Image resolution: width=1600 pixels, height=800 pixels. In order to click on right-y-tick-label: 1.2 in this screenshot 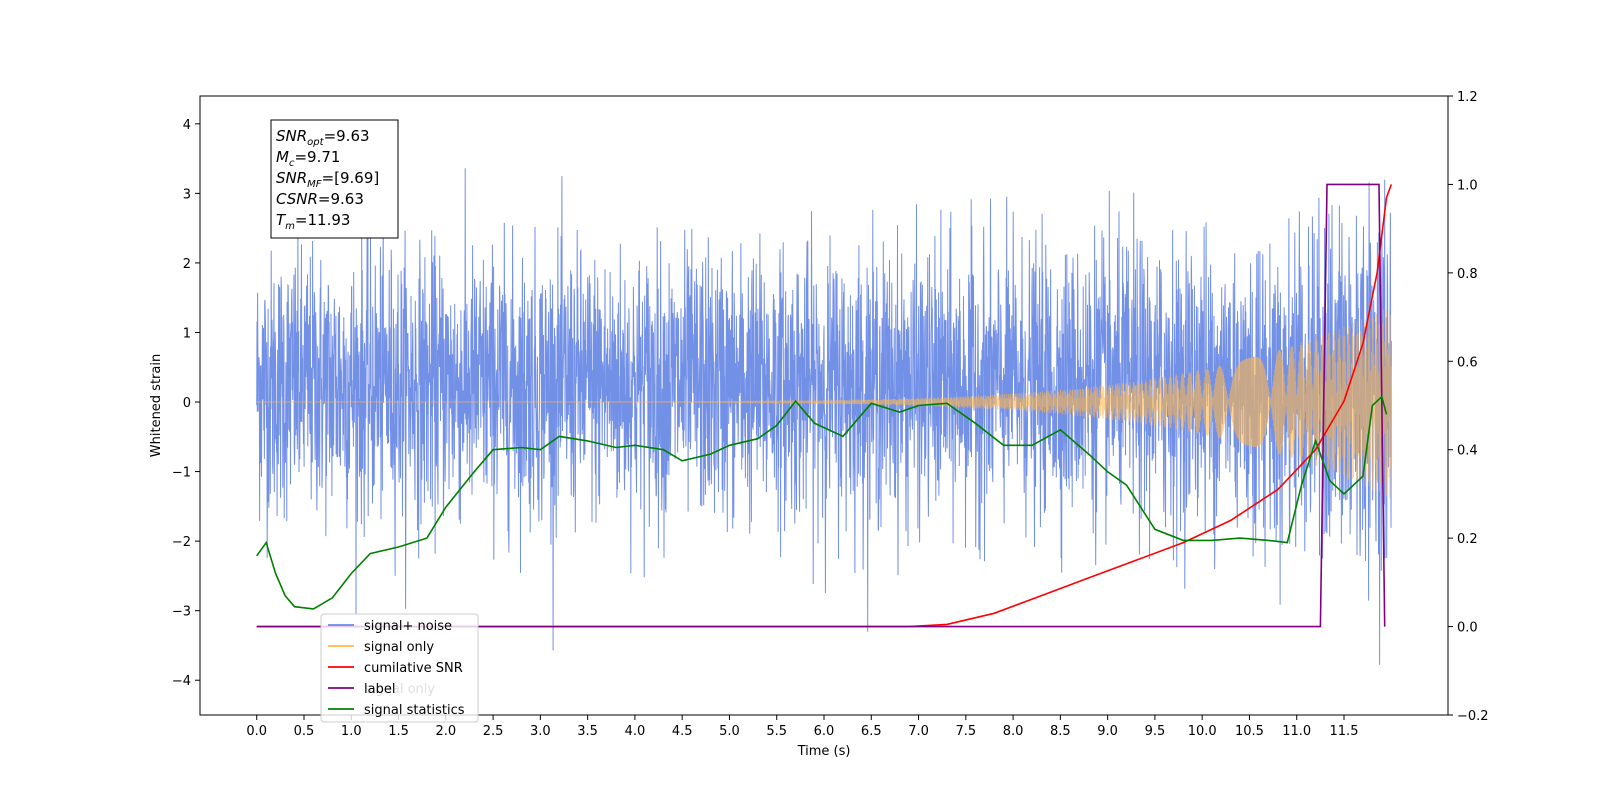, I will do `click(1467, 97)`.